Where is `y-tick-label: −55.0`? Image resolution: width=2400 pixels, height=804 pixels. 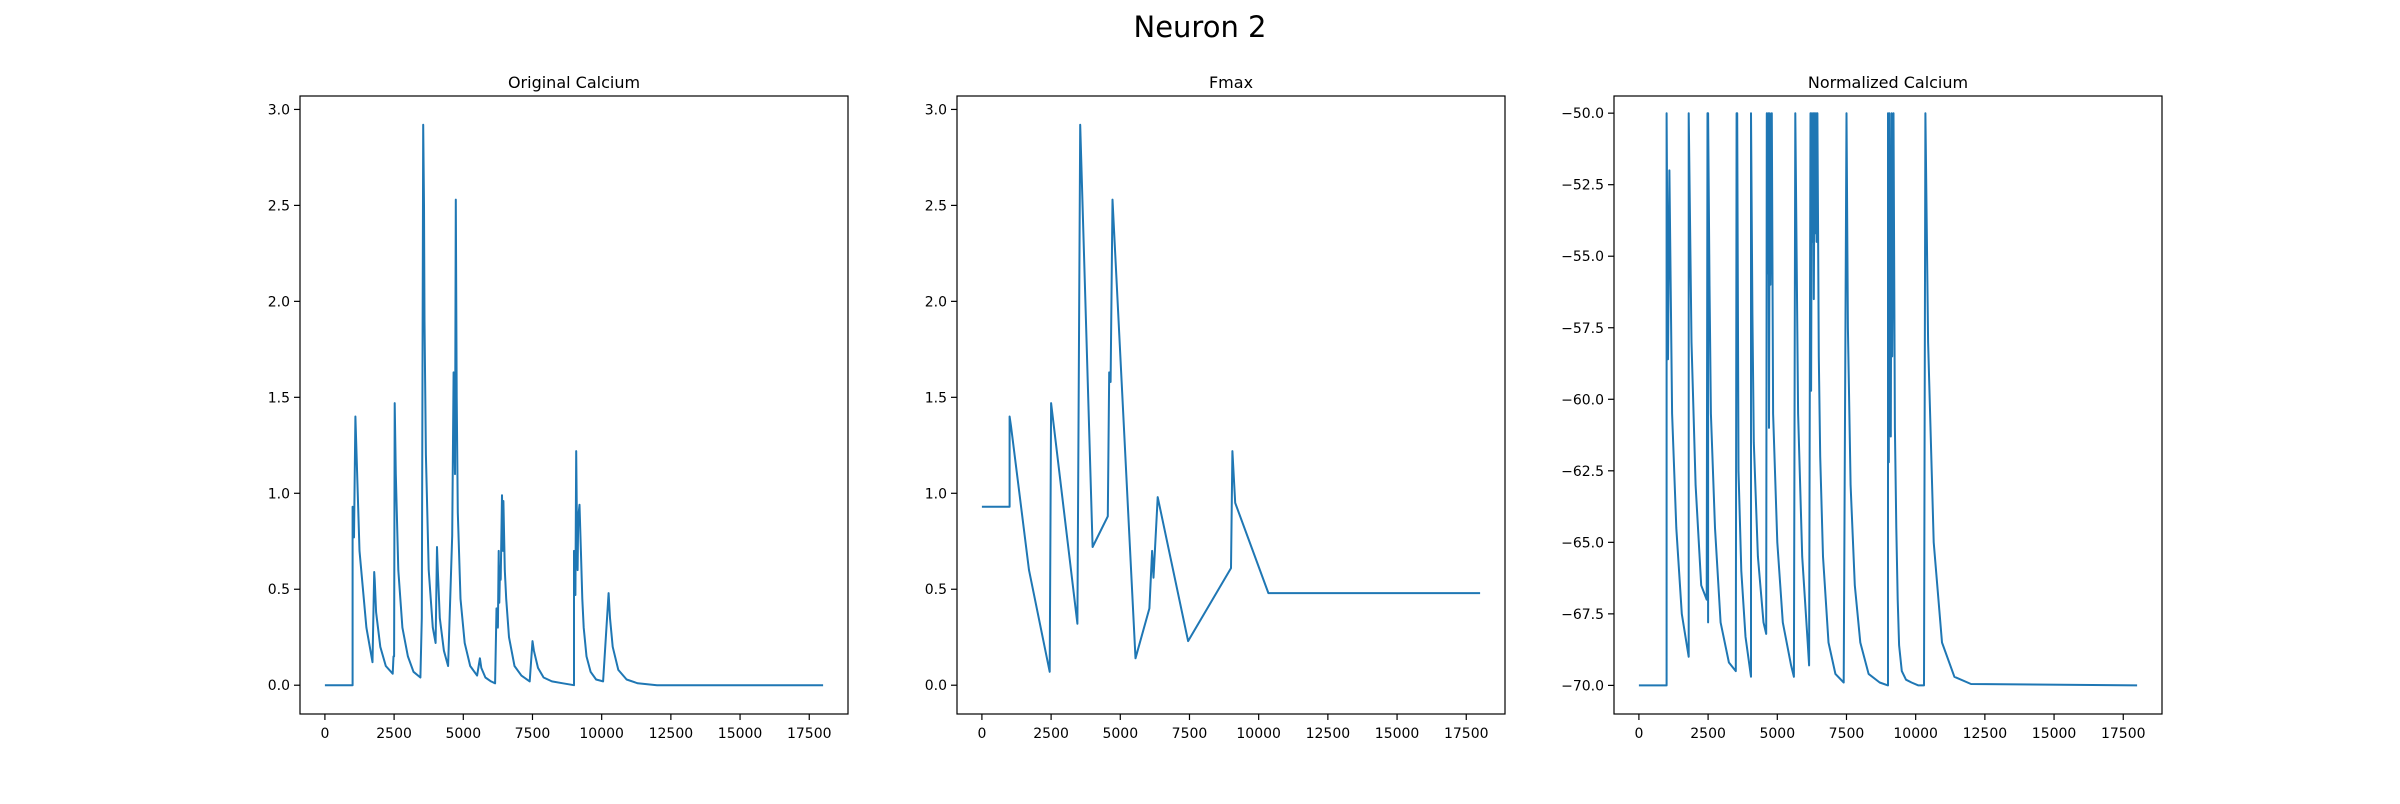 y-tick-label: −55.0 is located at coordinates (1582, 257).